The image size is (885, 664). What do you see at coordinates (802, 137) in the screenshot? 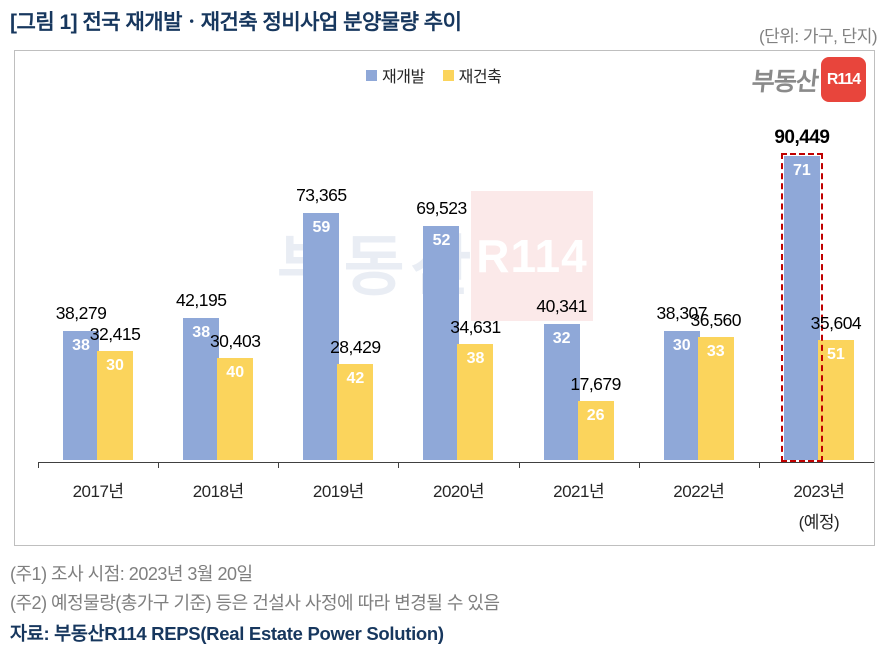
I see `bar-value-label: 90,449` at bounding box center [802, 137].